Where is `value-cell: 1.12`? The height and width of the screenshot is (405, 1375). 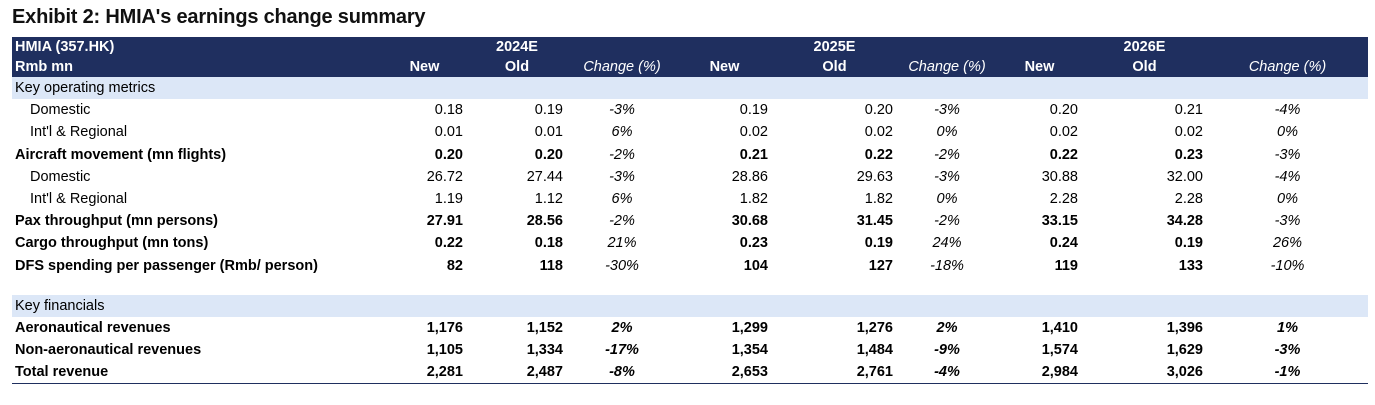
value-cell: 1.12 is located at coordinates (548, 199).